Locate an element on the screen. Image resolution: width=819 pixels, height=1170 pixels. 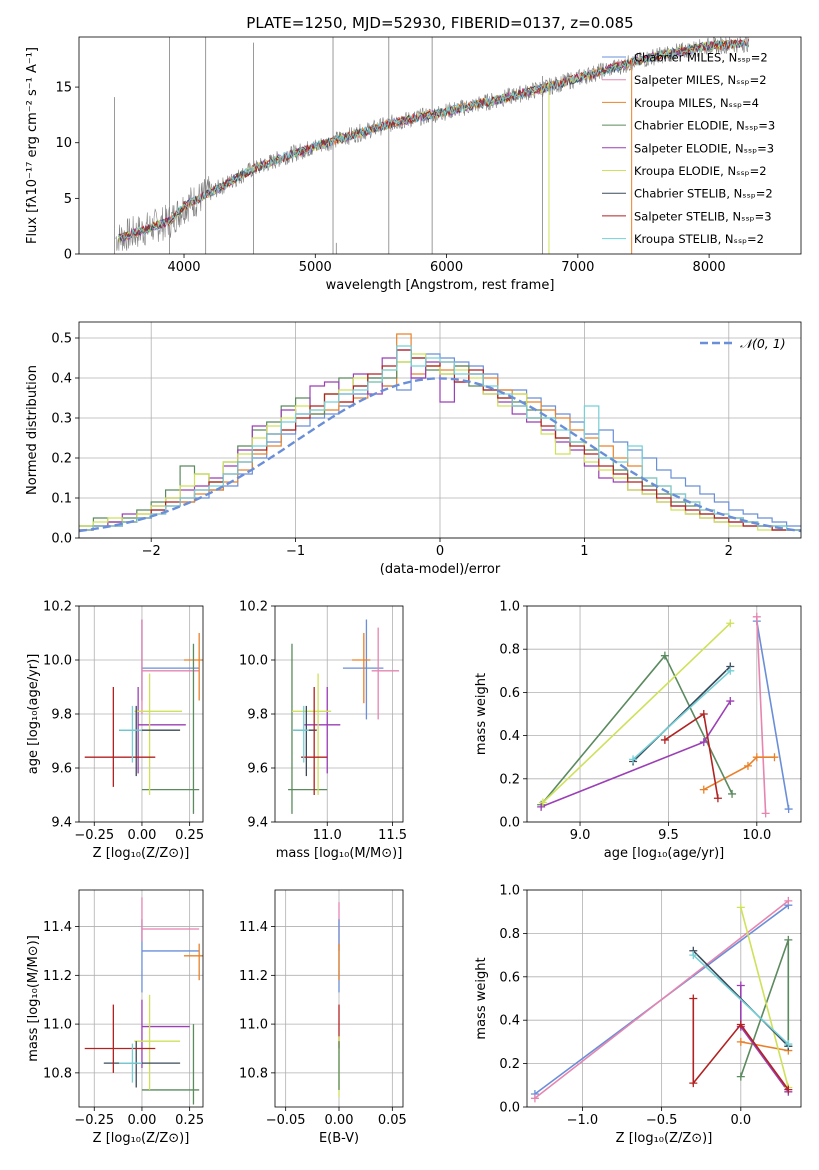
weight-line-chabrier_stelib is located at coordinates (681, 714).